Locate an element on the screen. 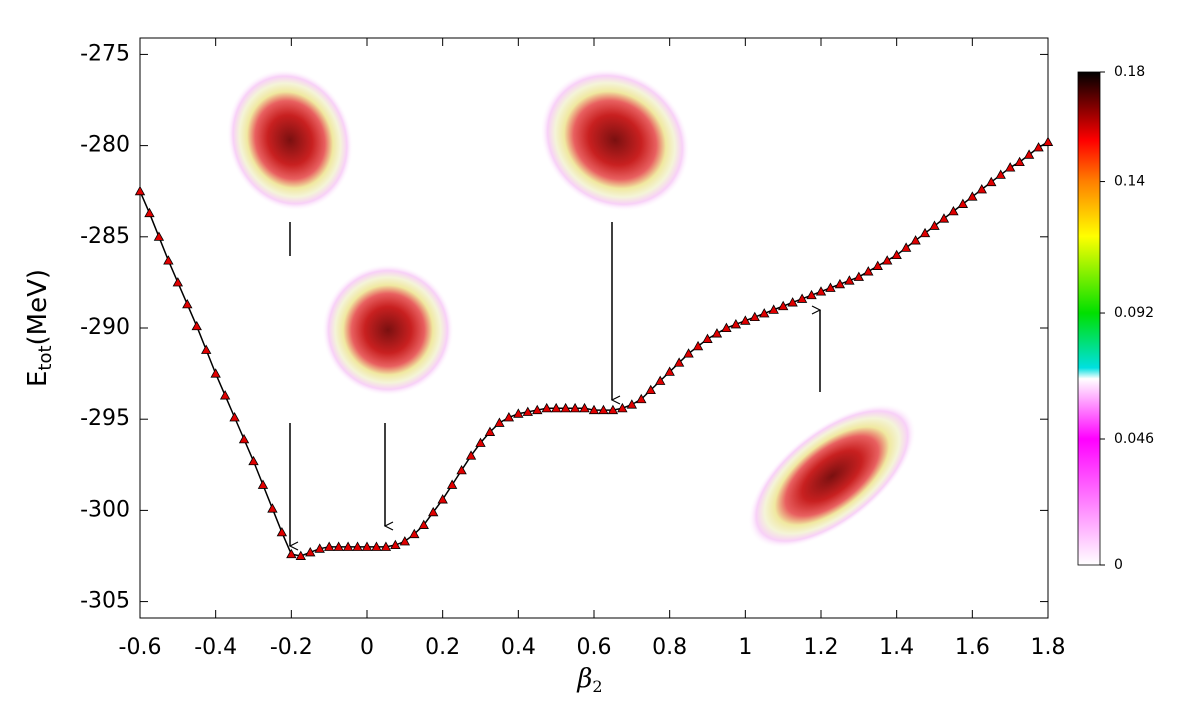 This screenshot has width=1200, height=706. y-label-sub: tot is located at coordinates (45, 357).